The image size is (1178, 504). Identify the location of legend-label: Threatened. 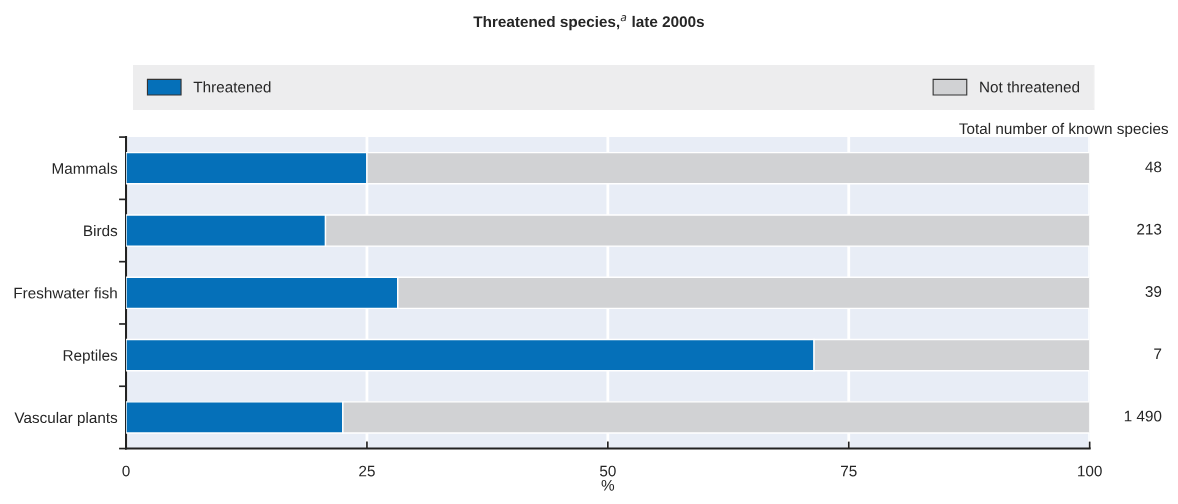
(232, 87).